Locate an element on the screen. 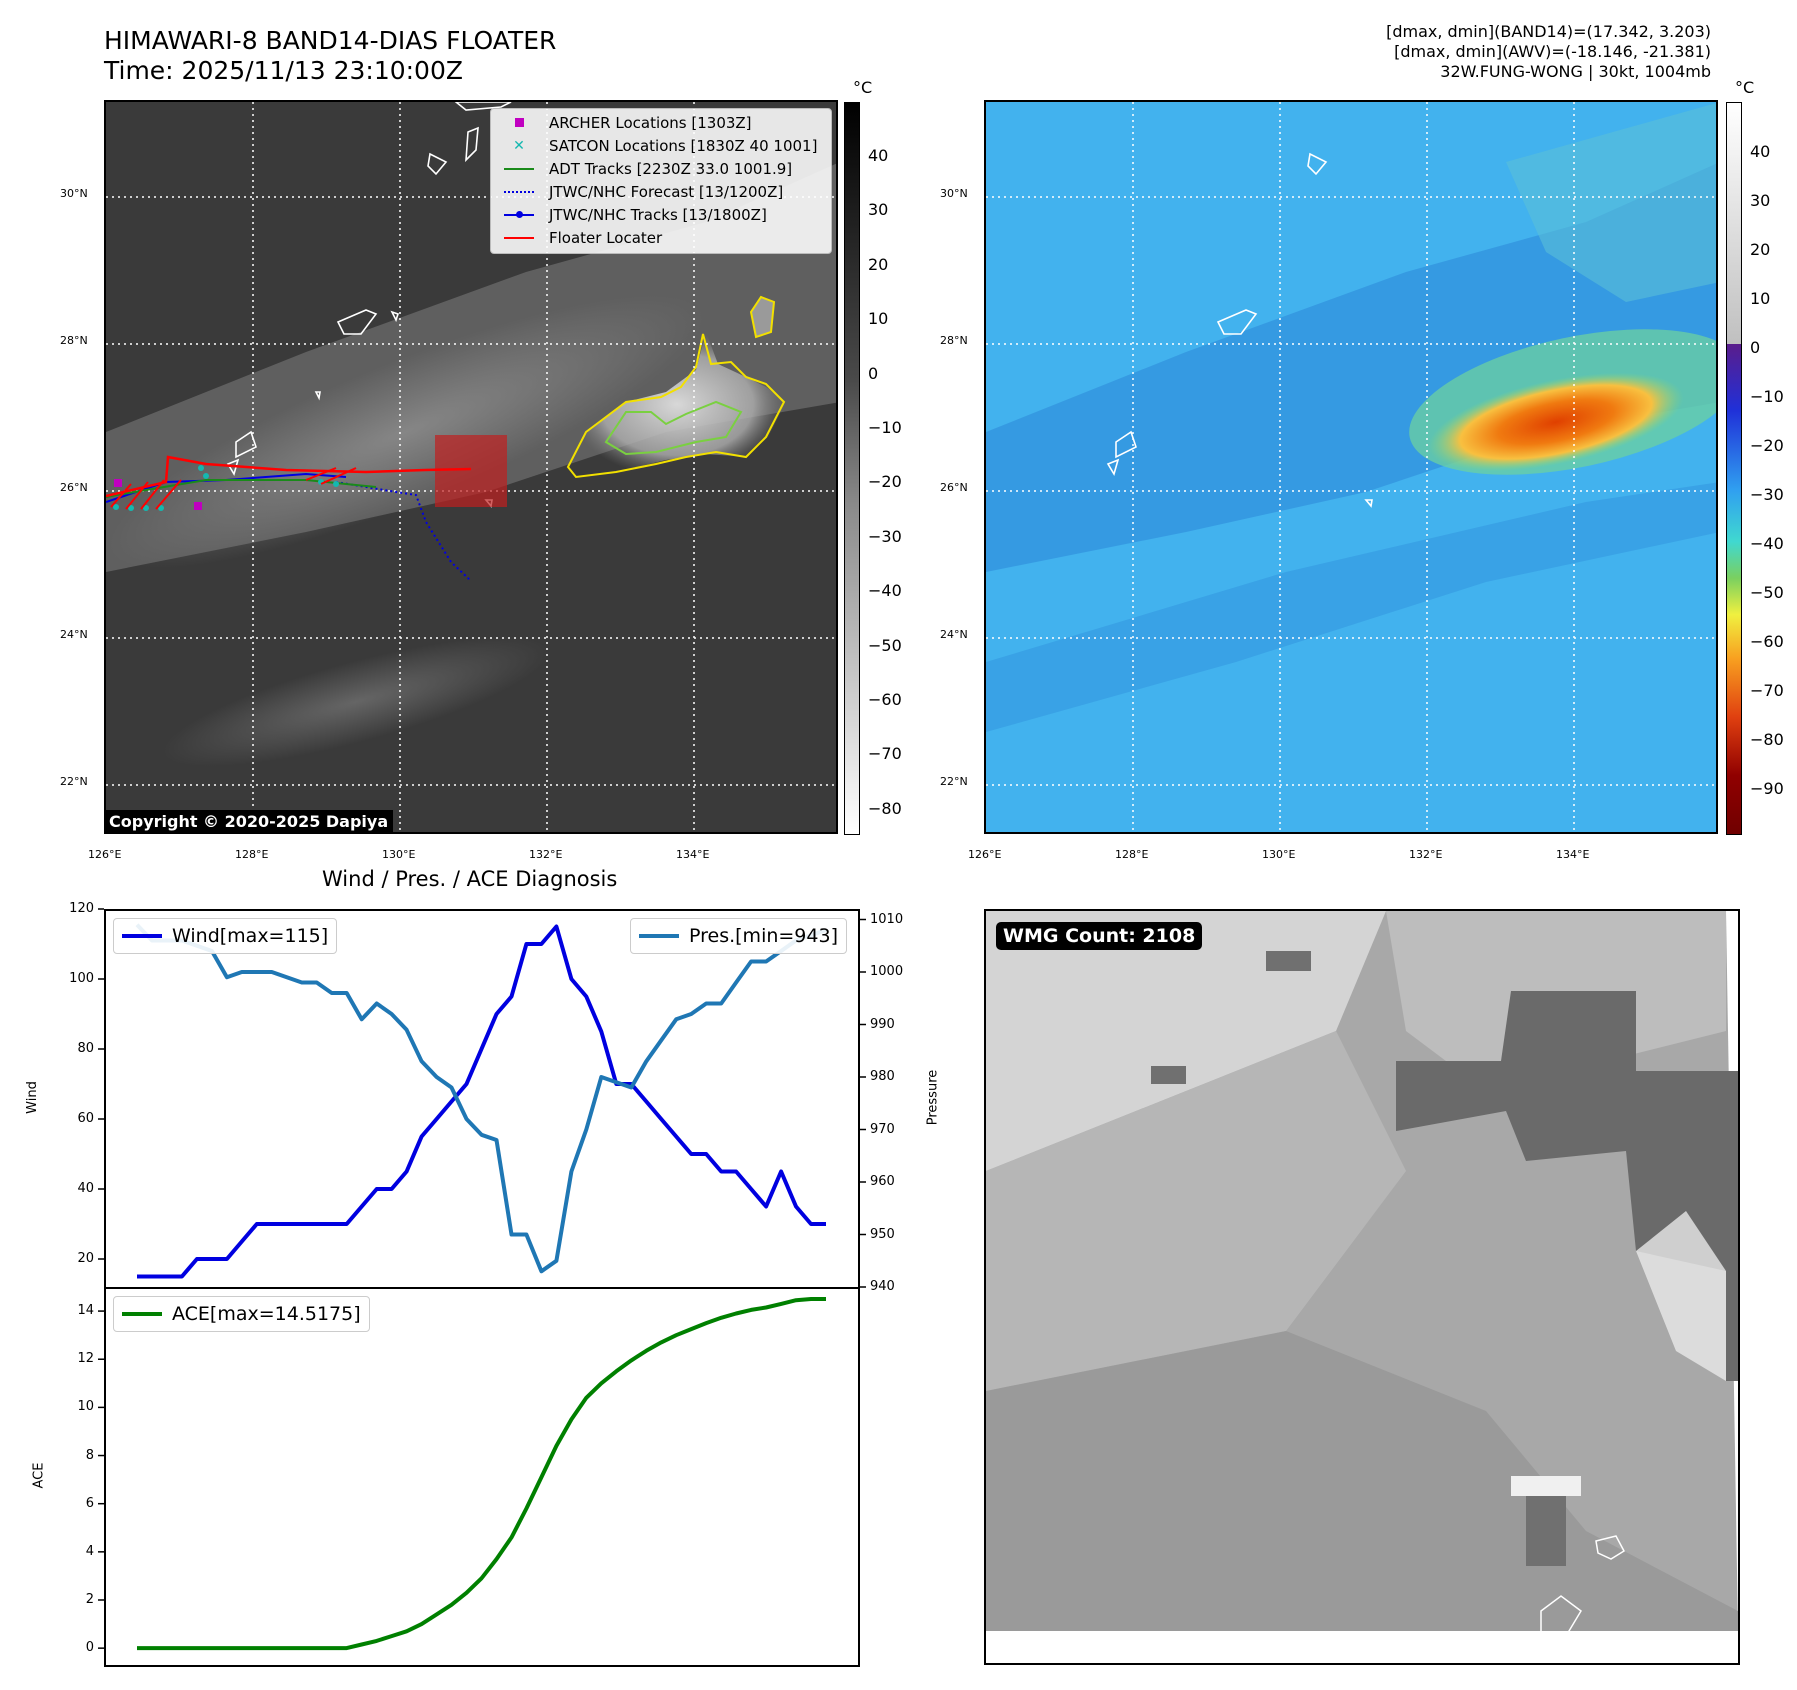 This screenshot has height=1690, width=1797. wmg-count-badge: WMG Count: 2108 is located at coordinates (1099, 936).